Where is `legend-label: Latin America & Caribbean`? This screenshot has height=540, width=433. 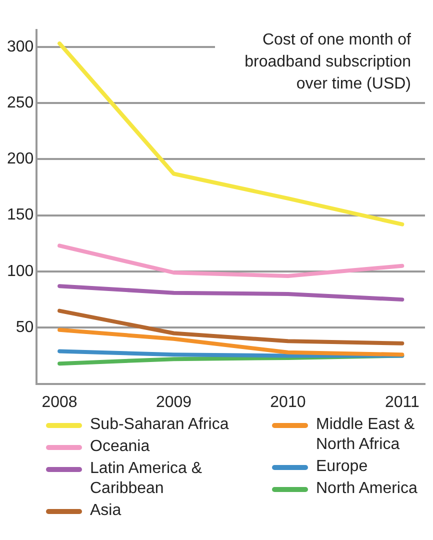 legend-label: Latin America & Caribbean is located at coordinates (147, 479).